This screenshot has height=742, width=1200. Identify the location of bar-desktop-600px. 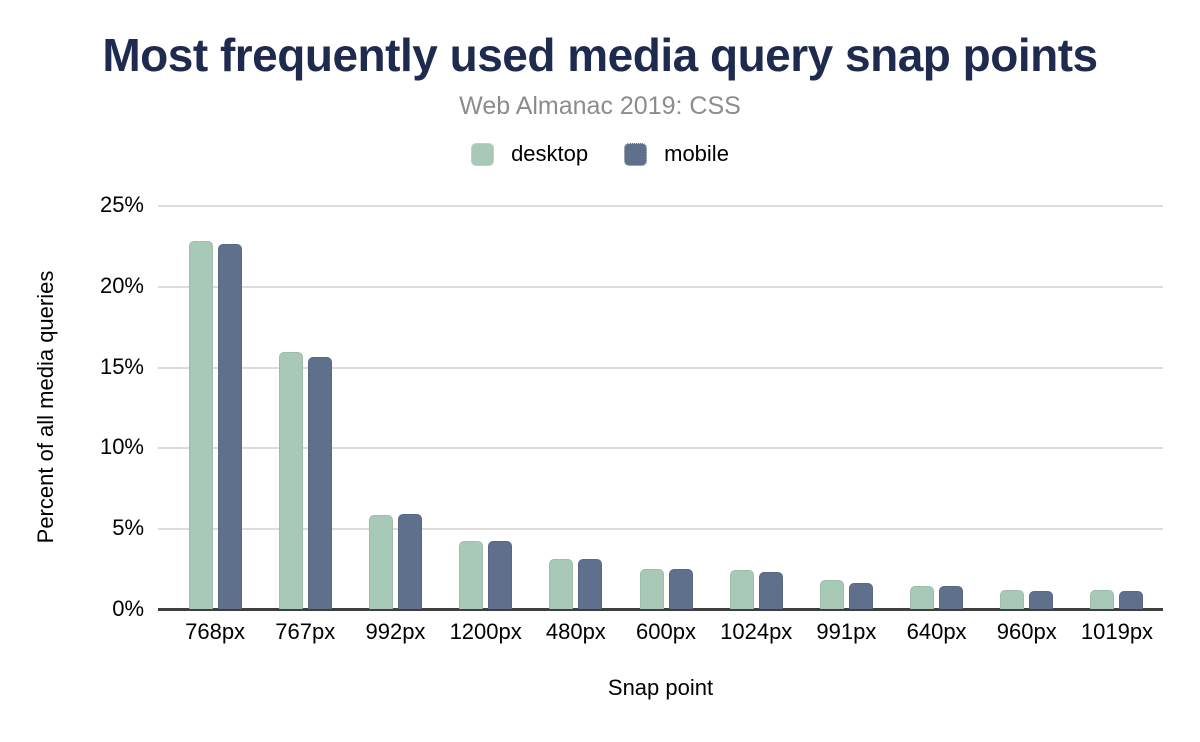
(651, 588).